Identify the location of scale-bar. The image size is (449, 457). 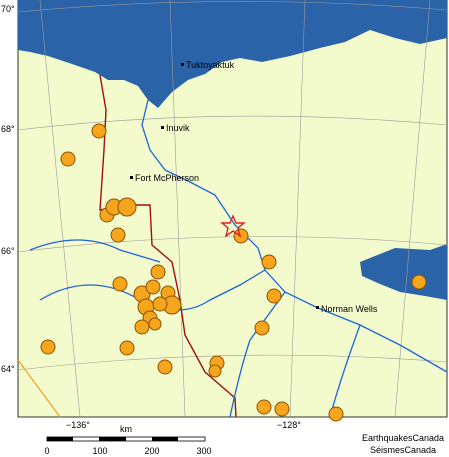
(126, 439).